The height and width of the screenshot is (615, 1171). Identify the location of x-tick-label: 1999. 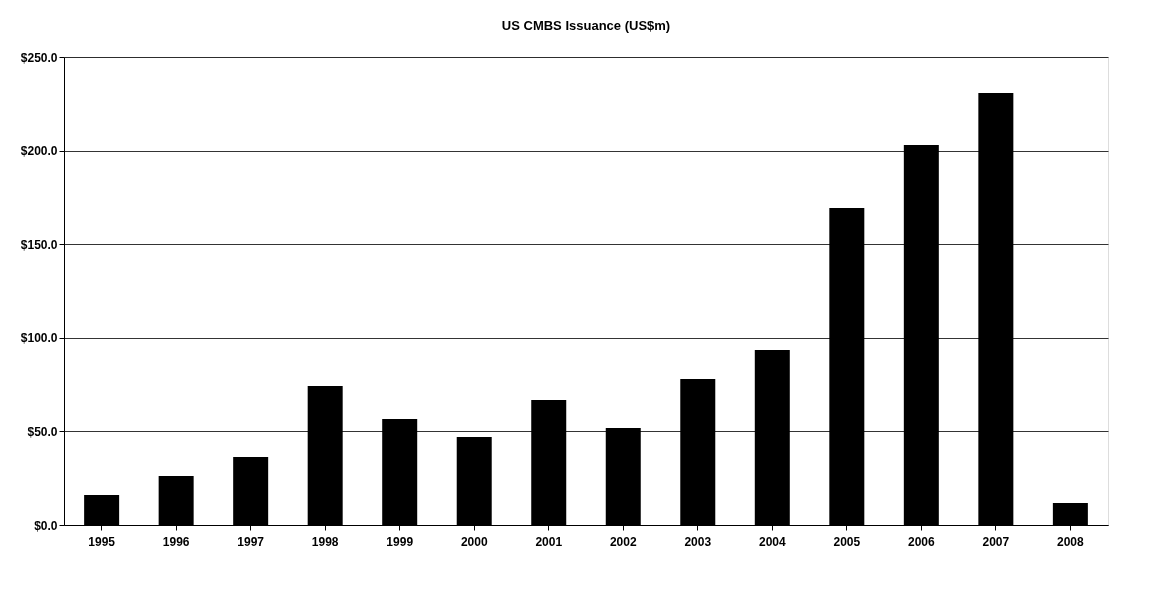
(400, 541).